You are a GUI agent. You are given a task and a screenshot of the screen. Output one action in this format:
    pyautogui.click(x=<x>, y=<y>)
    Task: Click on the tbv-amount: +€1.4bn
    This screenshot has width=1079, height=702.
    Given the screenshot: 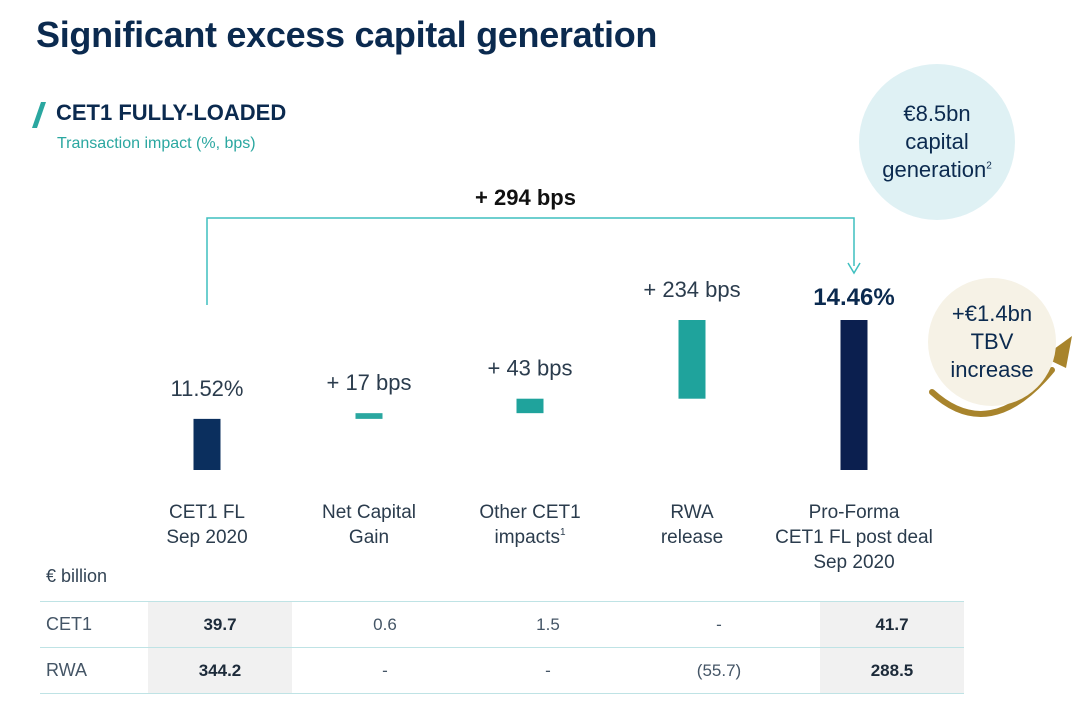 What is the action you would take?
    pyautogui.click(x=992, y=313)
    